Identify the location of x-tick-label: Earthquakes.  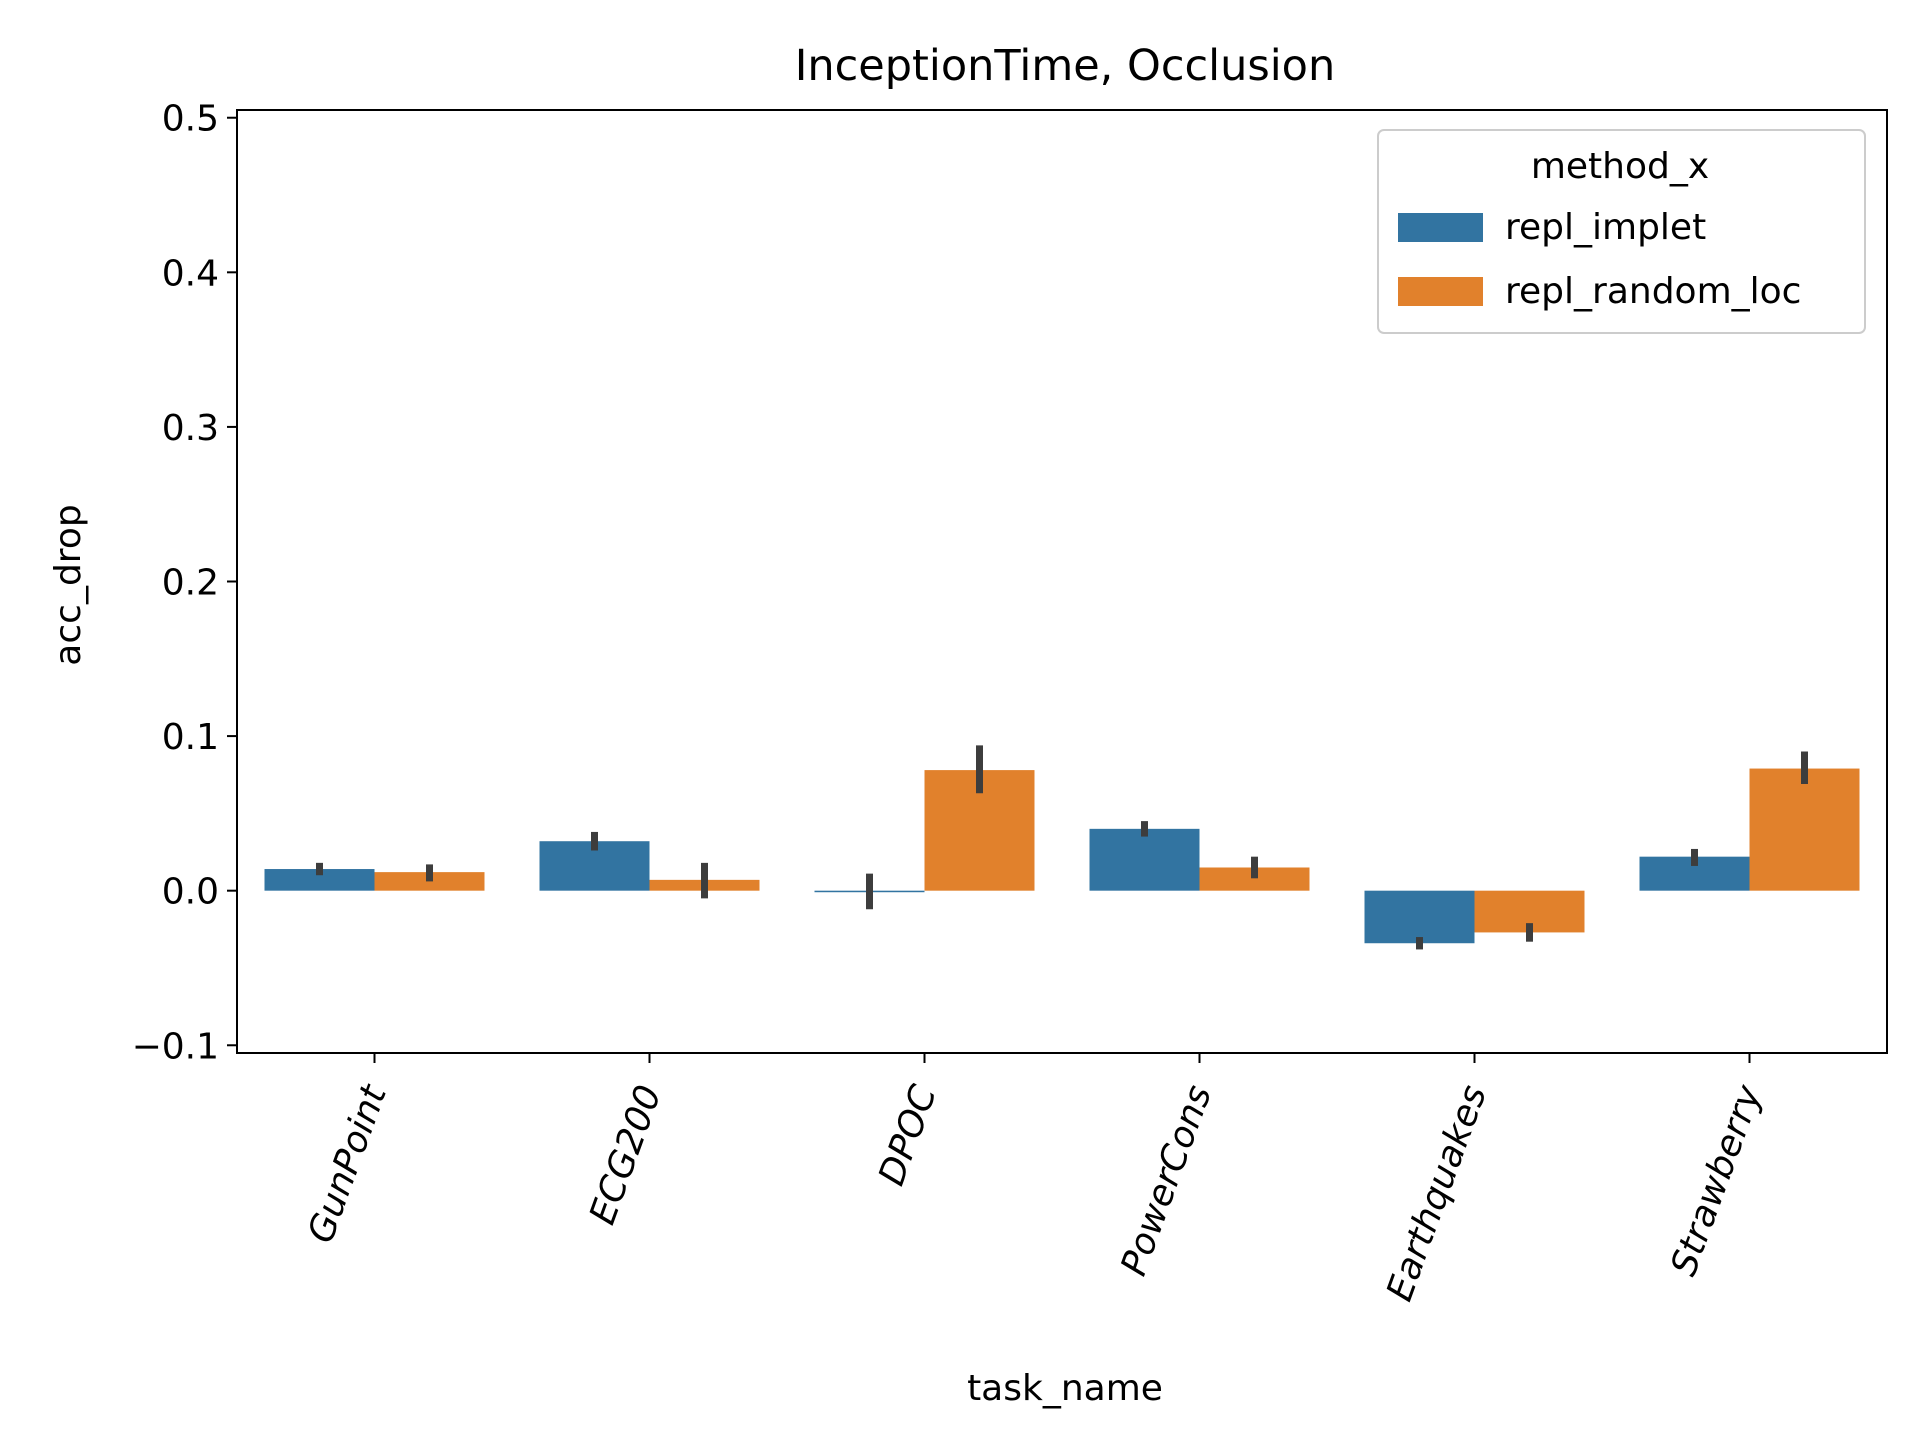
(1437, 1193).